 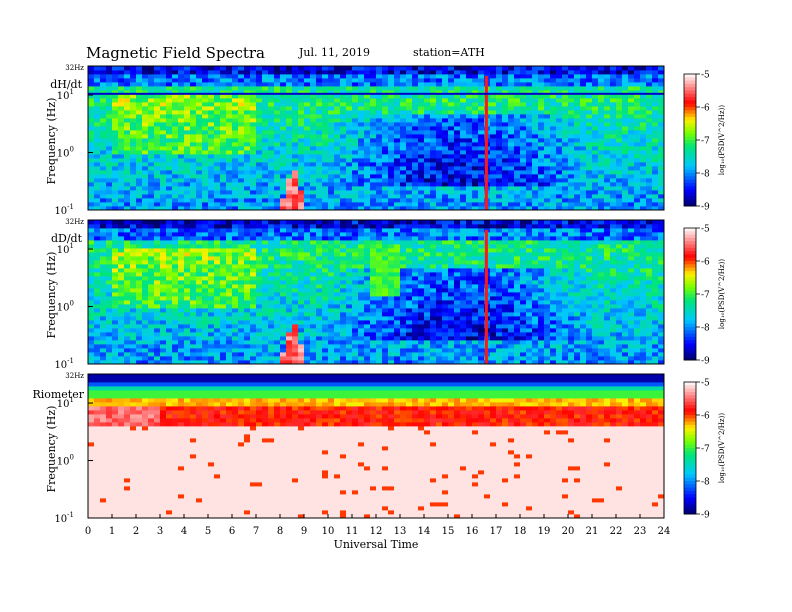 I want to click on colorbar-tick-label-0-0: -5, so click(x=705, y=76).